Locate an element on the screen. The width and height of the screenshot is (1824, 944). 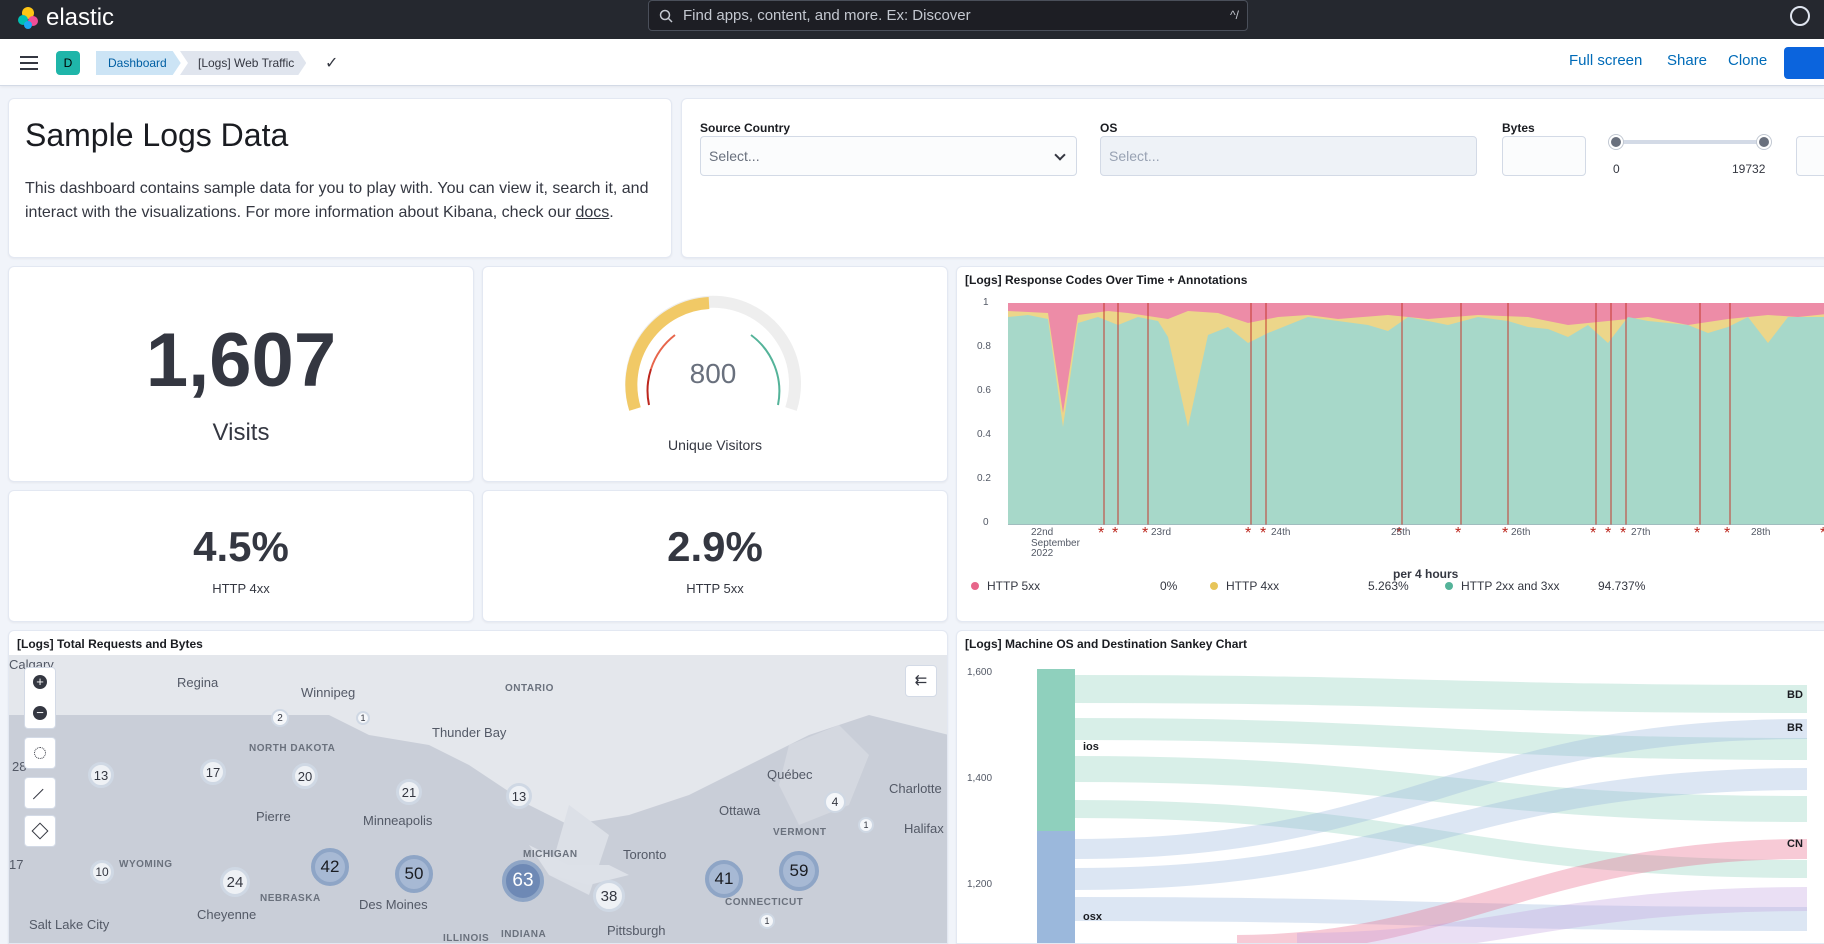
y-tick: 0.2 is located at coordinates (984, 478).